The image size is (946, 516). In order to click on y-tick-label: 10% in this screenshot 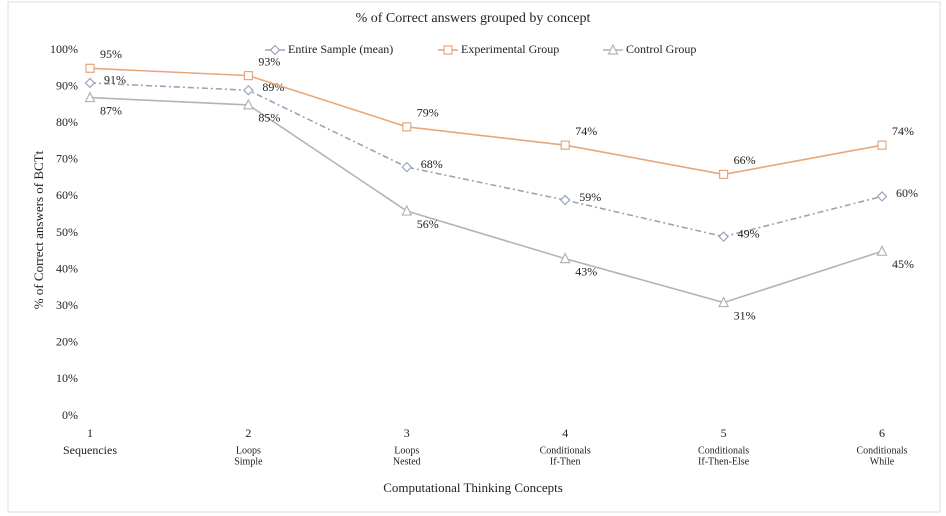, I will do `click(67, 378)`.